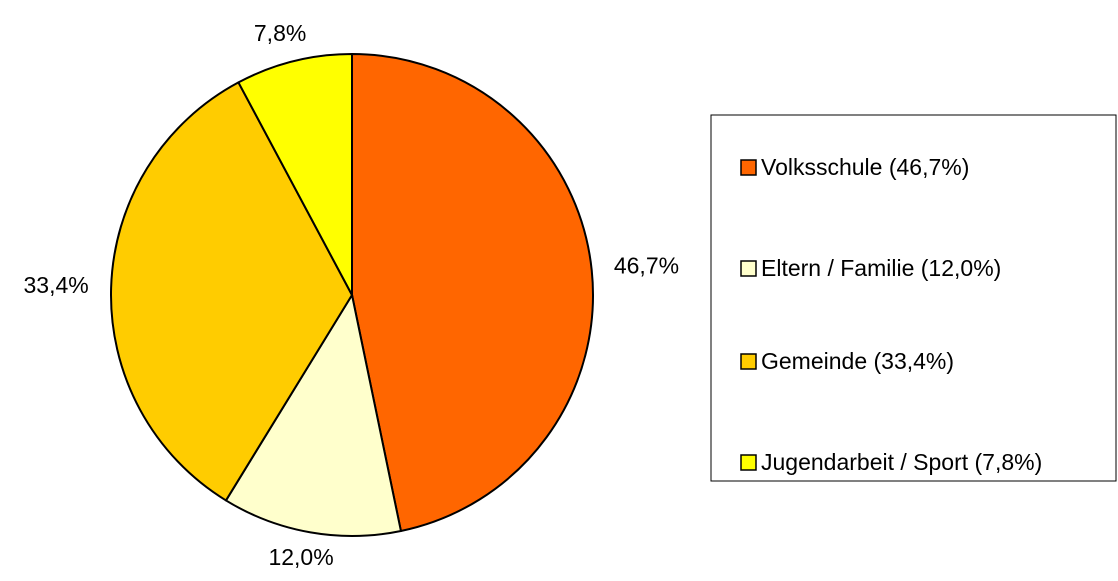  Describe the element at coordinates (646, 266) in the screenshot. I see `value-label: 46,7%` at that location.